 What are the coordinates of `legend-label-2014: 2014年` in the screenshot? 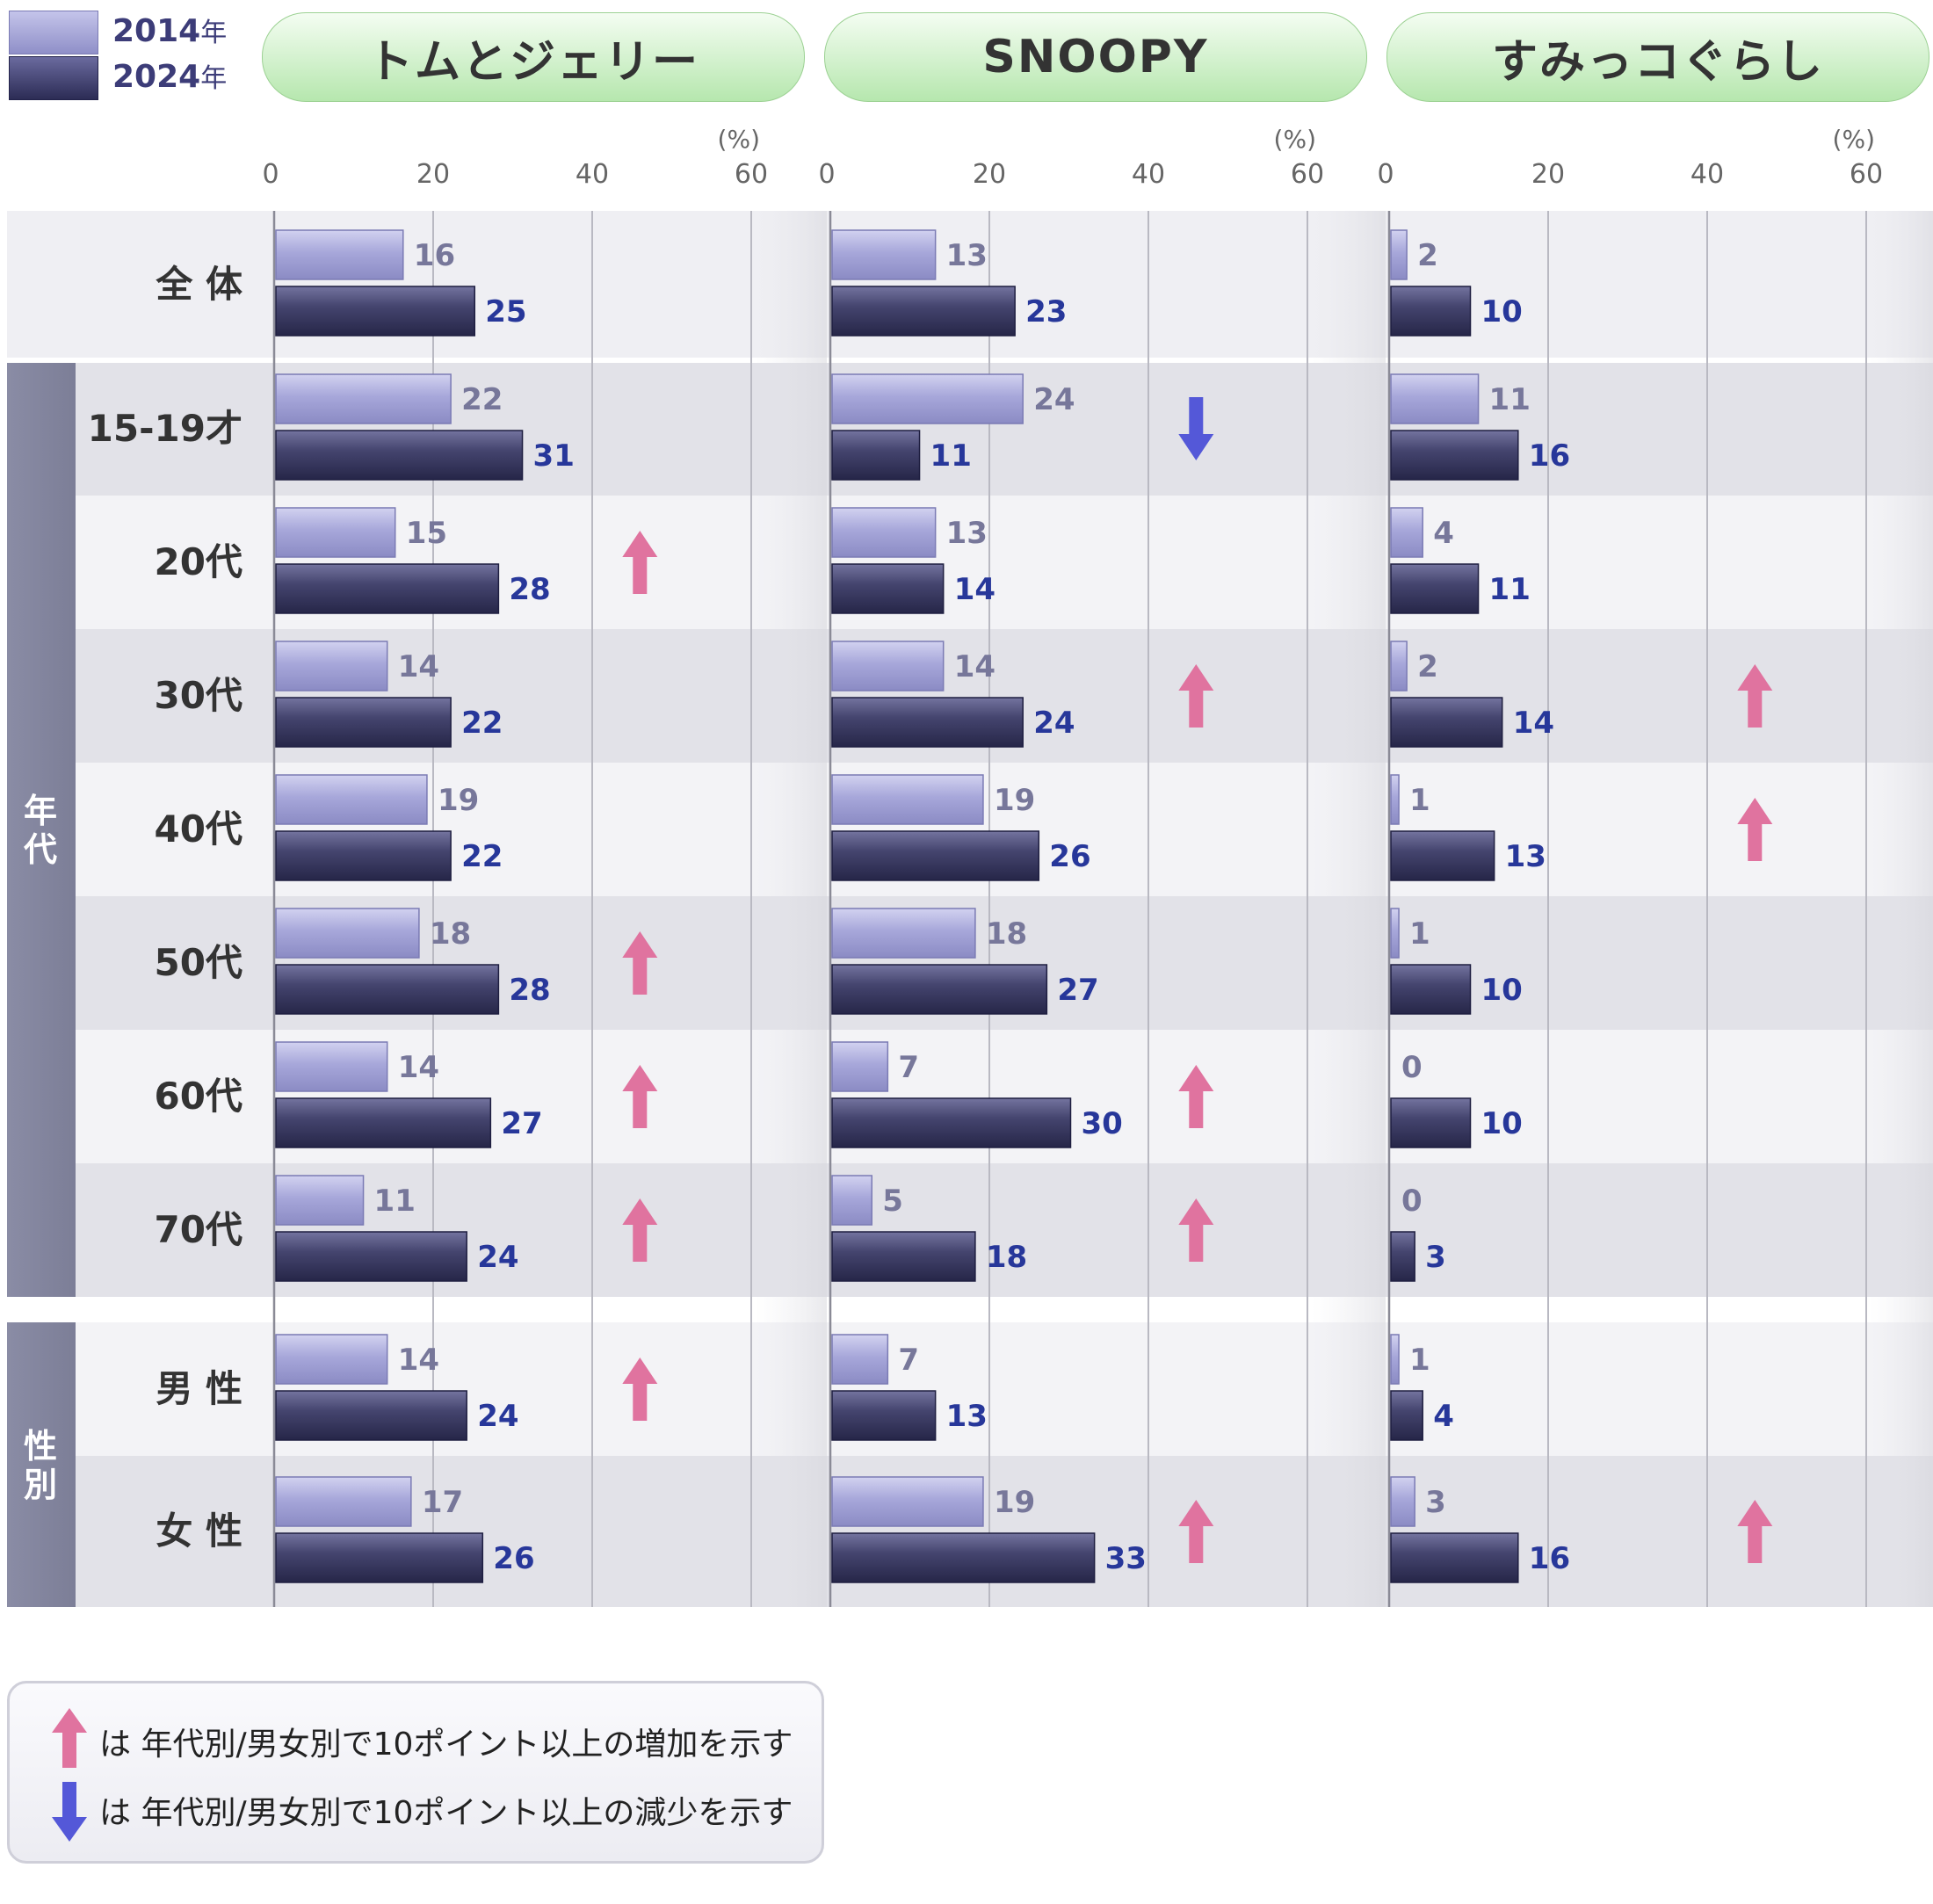 It's located at (170, 31).